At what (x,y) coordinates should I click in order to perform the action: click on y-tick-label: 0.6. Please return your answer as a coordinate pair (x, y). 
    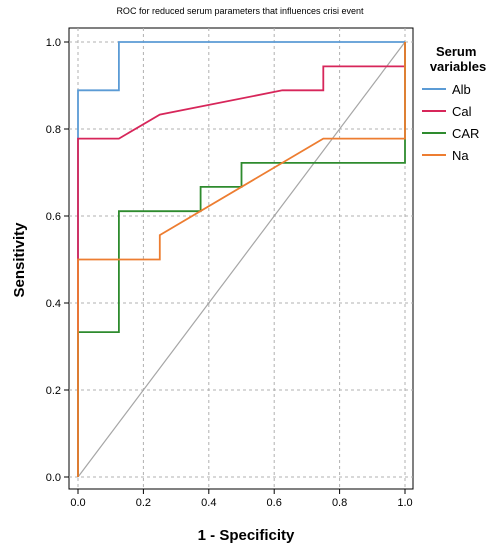
    Looking at the image, I should click on (53, 217).